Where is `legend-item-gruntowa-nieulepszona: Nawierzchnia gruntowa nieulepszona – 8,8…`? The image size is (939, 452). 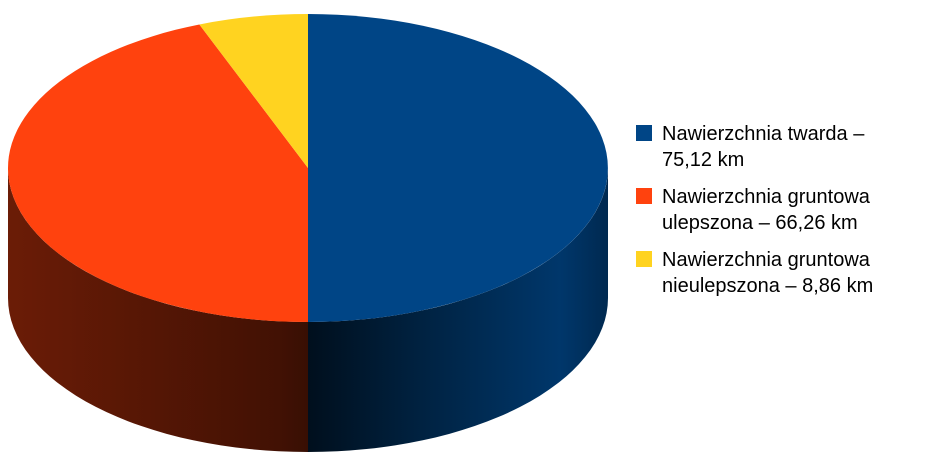 legend-item-gruntowa-nieulepszona: Nawierzchnia gruntowa nieulepszona – 8,8… is located at coordinates (786, 273).